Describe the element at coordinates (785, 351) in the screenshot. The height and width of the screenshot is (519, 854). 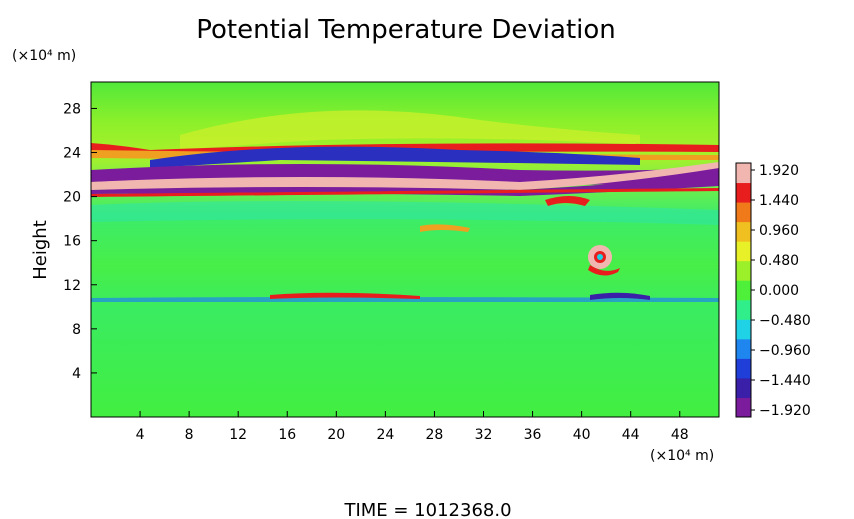
I see `colorbar-tick-label: −0.960` at that location.